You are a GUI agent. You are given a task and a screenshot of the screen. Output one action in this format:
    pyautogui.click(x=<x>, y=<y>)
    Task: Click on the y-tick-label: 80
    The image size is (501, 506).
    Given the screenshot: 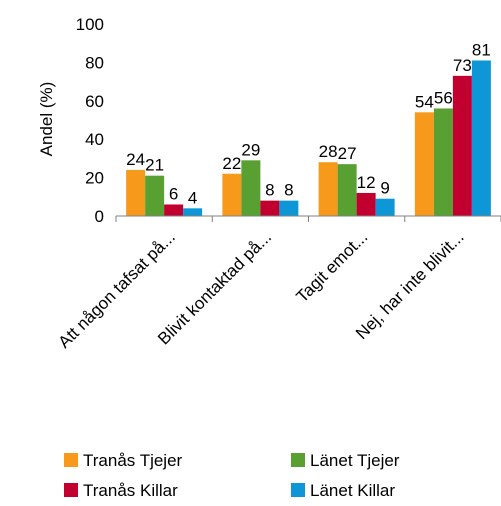 What is the action you would take?
    pyautogui.click(x=94, y=62)
    